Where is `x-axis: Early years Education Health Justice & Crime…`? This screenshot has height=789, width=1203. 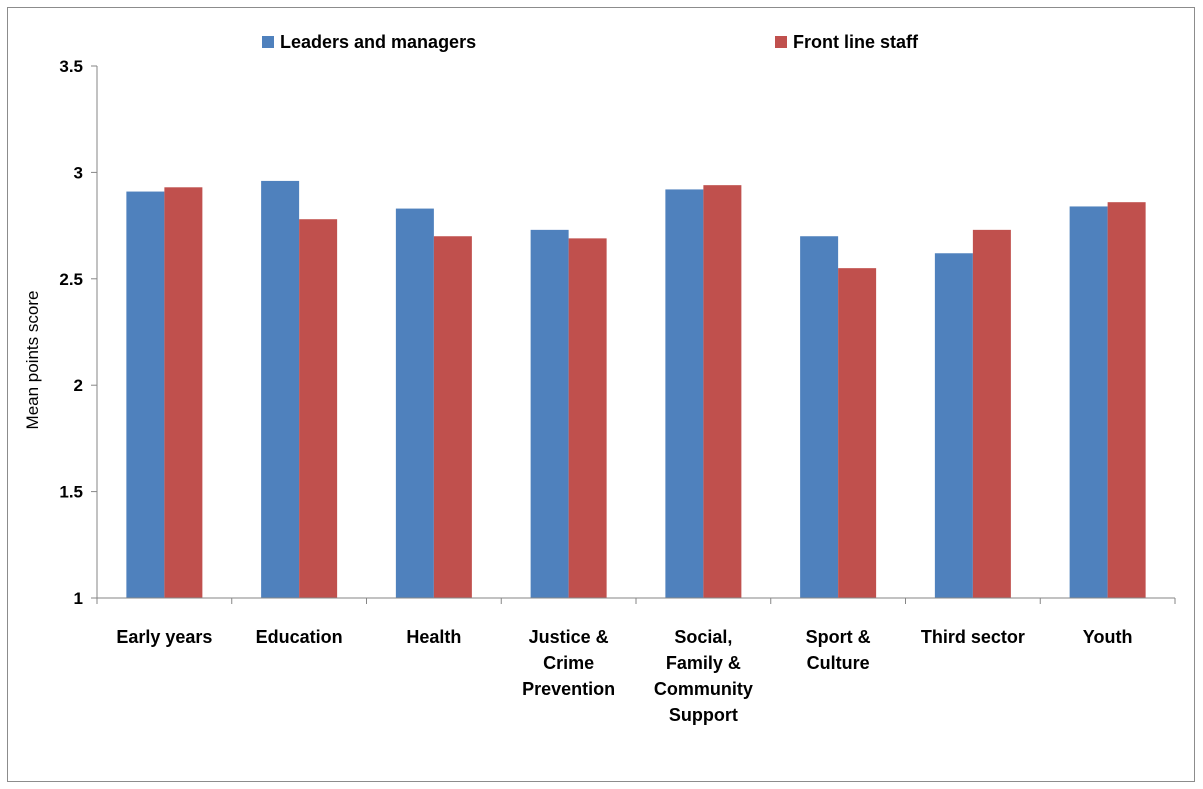
x-axis: Early years Education Health Justice & Crime… is located at coordinates (636, 661).